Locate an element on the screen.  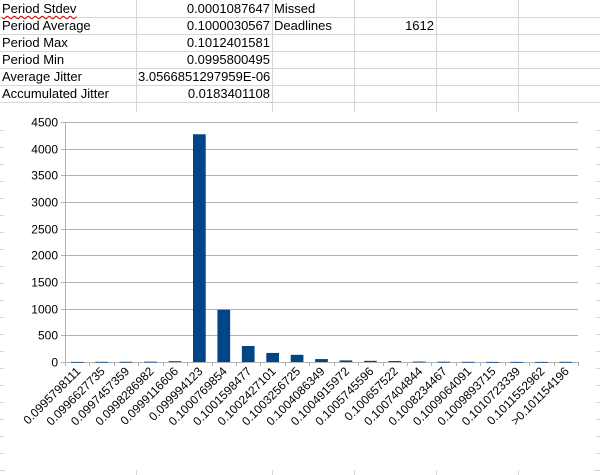
cell-b4: 0.0995800495 is located at coordinates (228, 59).